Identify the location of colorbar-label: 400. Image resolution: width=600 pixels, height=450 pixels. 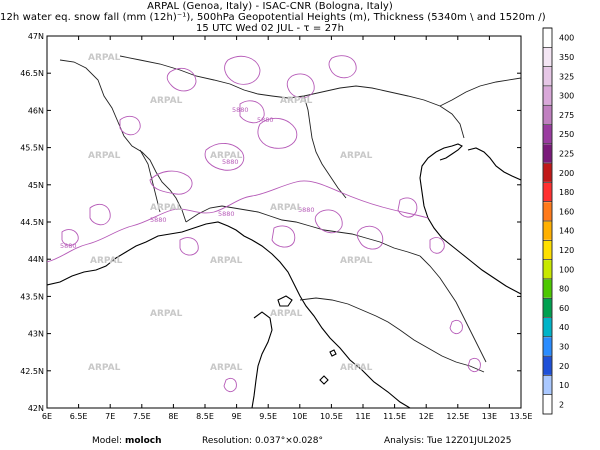
(566, 38).